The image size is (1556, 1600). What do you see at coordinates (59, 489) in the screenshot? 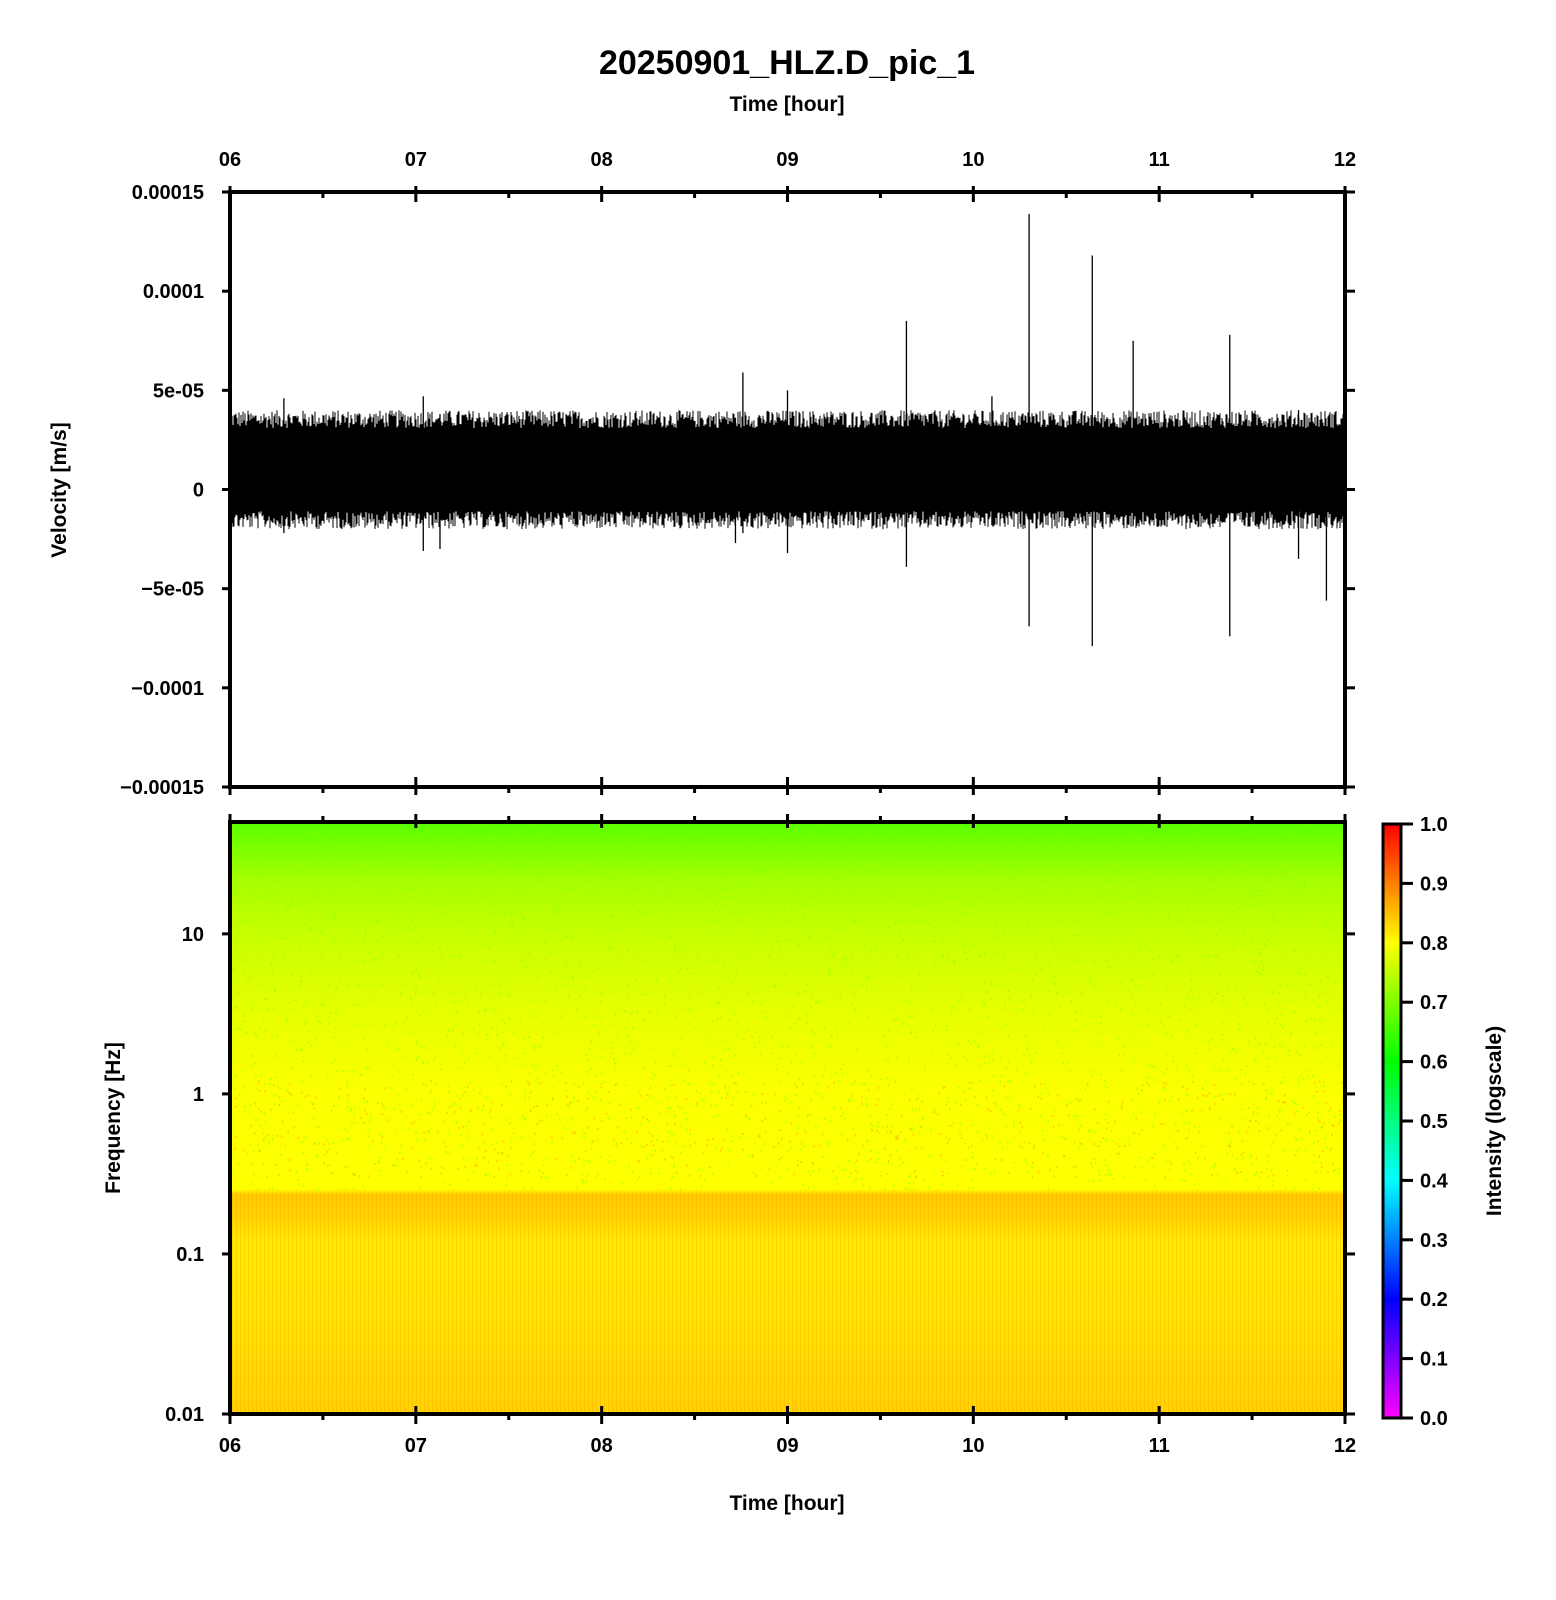
I see `seismogram-y-axis-label: Velocity [m/s]` at bounding box center [59, 489].